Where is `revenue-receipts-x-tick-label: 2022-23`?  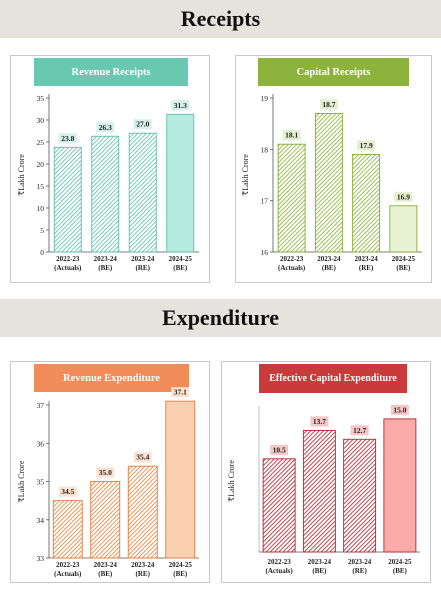
revenue-receipts-x-tick-label: 2022-23 is located at coordinates (68, 259).